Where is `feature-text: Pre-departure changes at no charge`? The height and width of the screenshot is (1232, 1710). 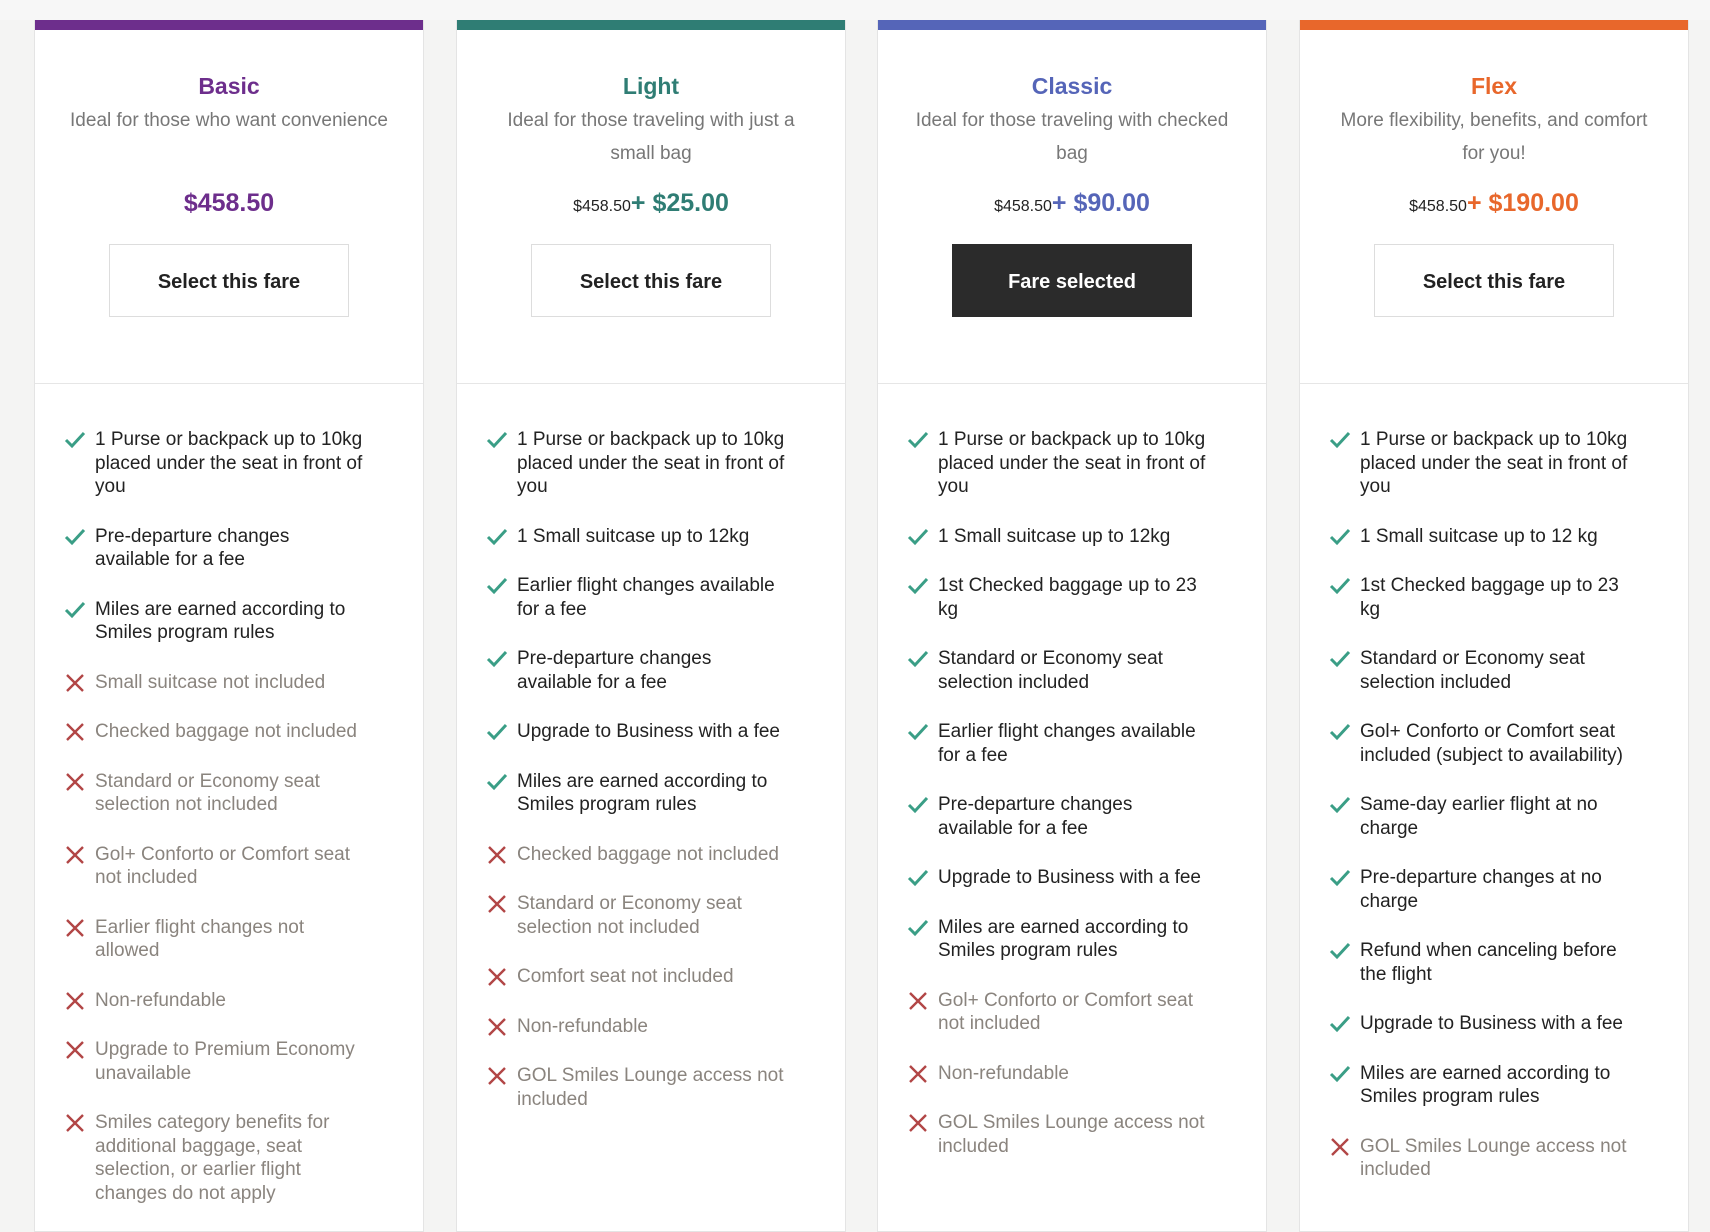
feature-text: Pre-departure changes at no charge is located at coordinates (1481, 889).